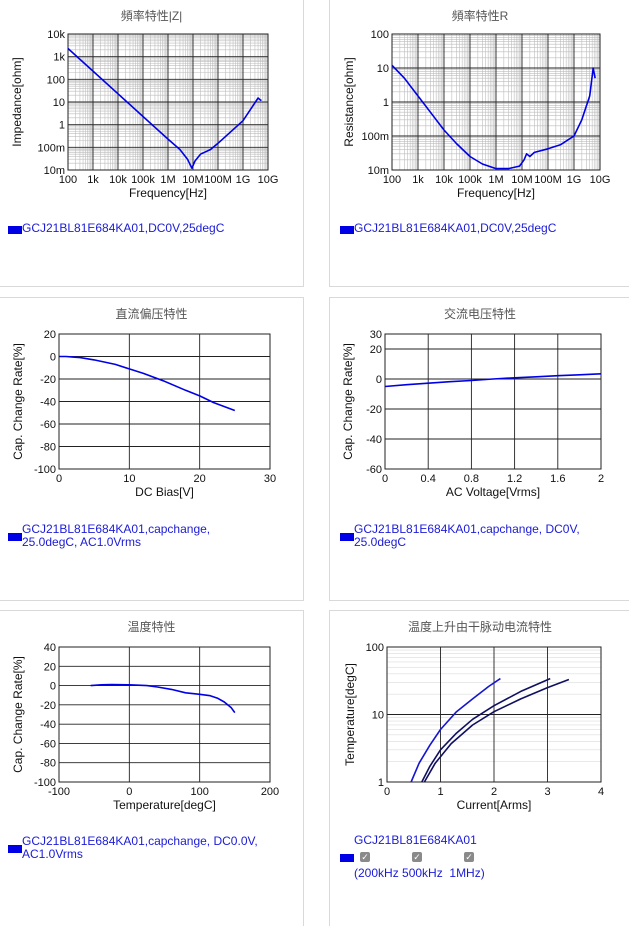 This screenshot has height=926, width=629. Describe the element at coordinates (493, 492) in the screenshot. I see `x-axis-label: AC Voltage[Vrms]` at that location.